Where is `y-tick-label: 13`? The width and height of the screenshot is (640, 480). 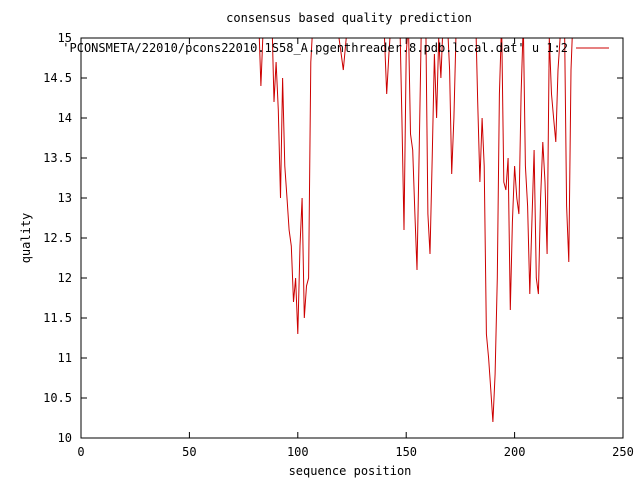
y-tick-label: 13 is located at coordinates (65, 198).